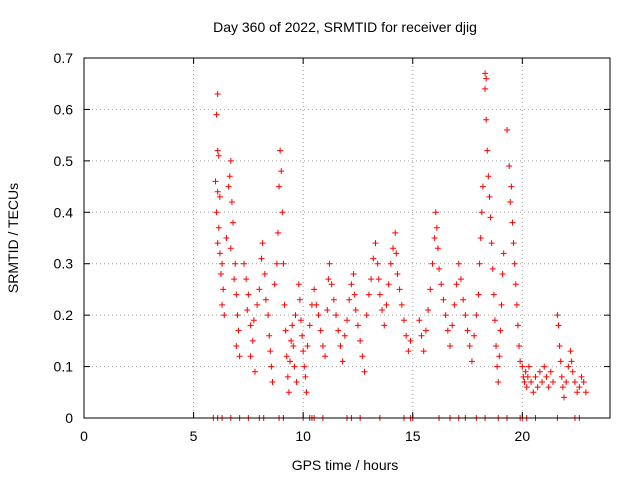  I want to click on y-tick-label: 0.7, so click(64, 58).